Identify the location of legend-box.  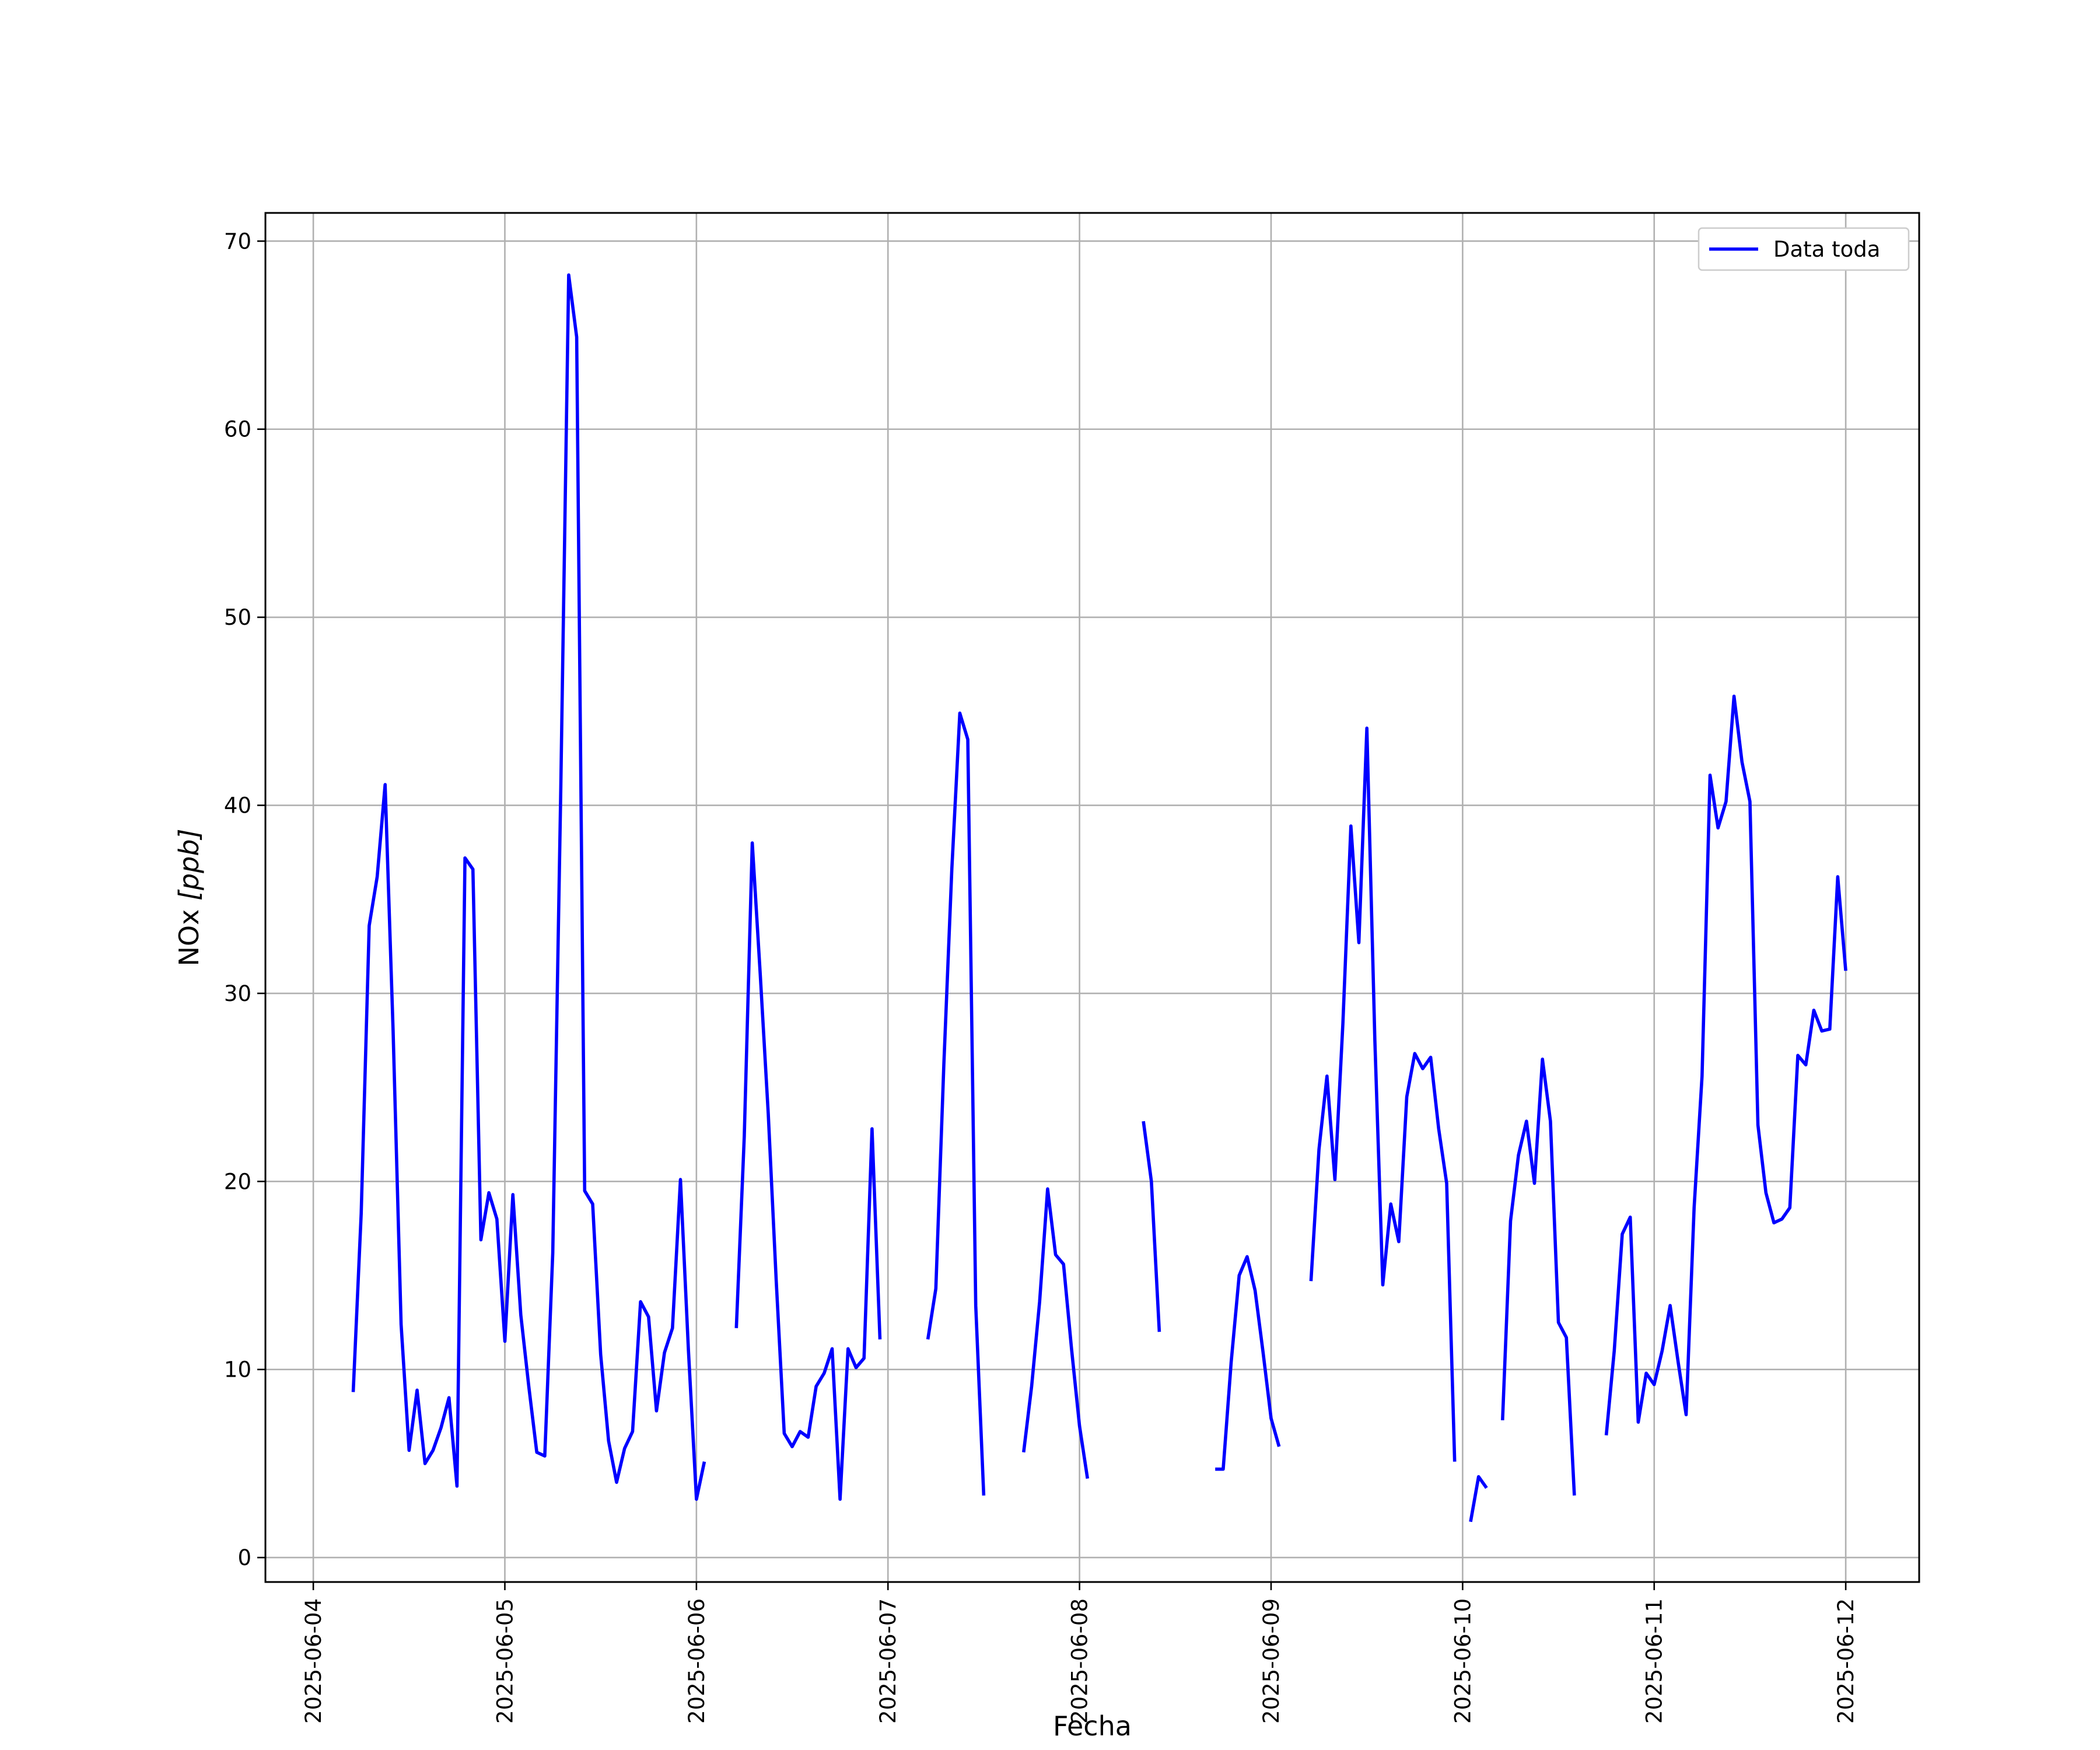
(1804, 249).